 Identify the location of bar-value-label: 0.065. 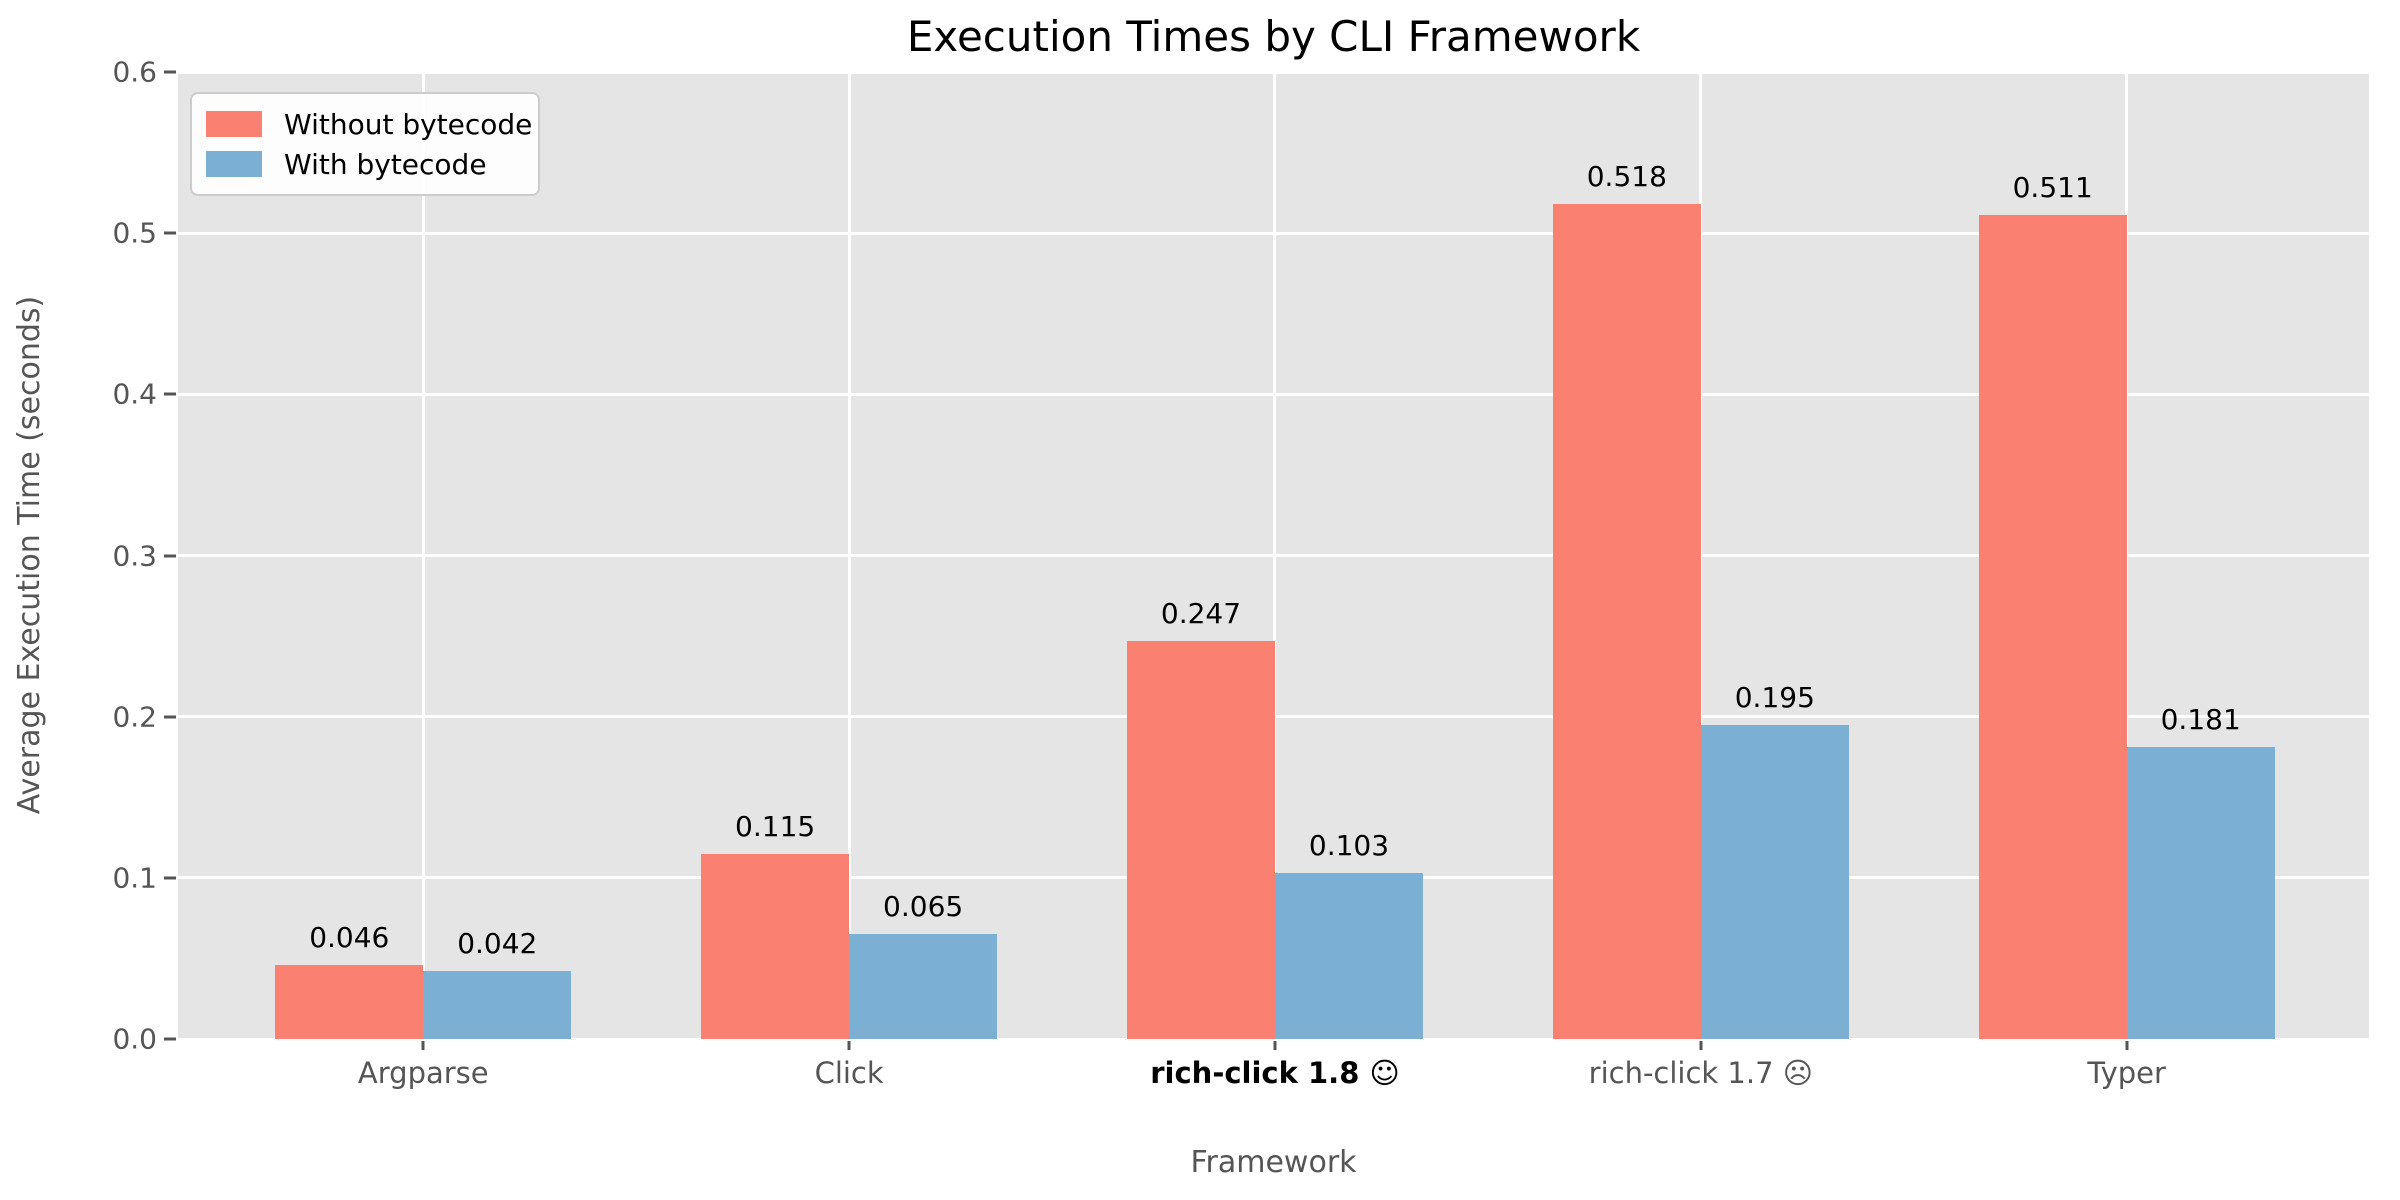
(923, 907).